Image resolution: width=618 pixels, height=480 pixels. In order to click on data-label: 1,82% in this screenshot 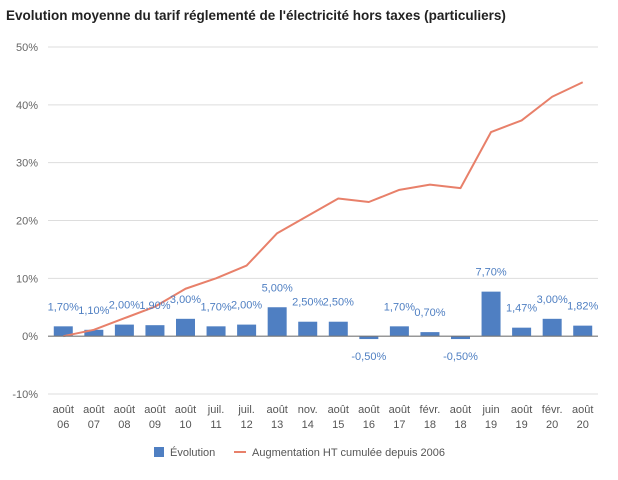, I will do `click(582, 307)`.